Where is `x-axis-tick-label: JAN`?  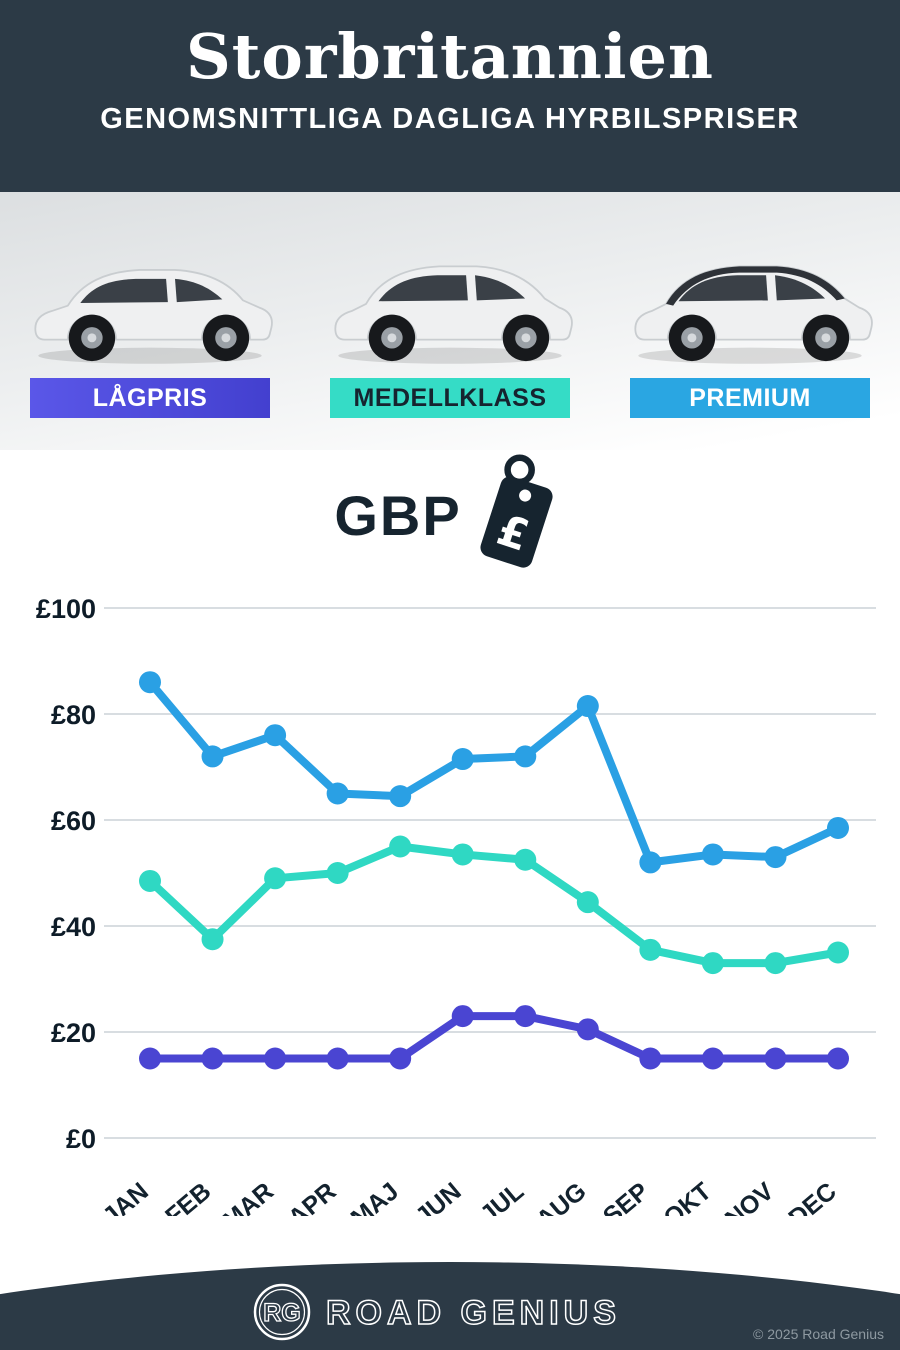 x-axis-tick-label: JAN is located at coordinates (126, 1196).